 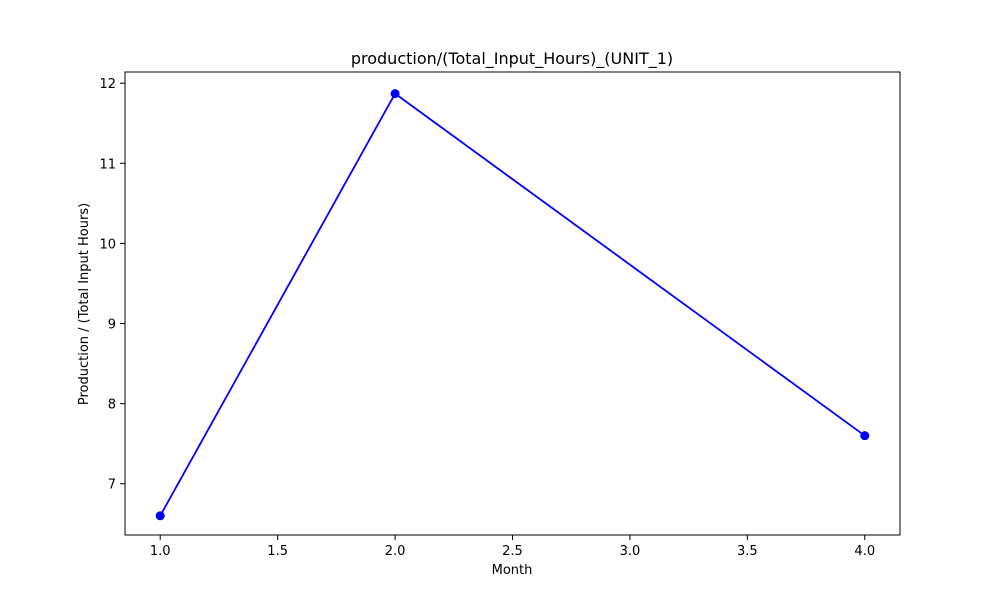 I want to click on y-axis-ticks: 7 8 9 10 11 12, so click(x=112, y=285).